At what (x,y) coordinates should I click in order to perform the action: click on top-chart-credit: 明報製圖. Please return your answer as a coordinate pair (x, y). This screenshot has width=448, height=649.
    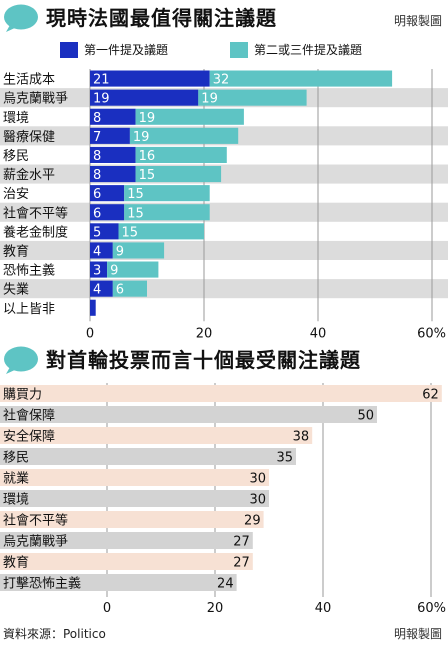
    Looking at the image, I should click on (417, 21).